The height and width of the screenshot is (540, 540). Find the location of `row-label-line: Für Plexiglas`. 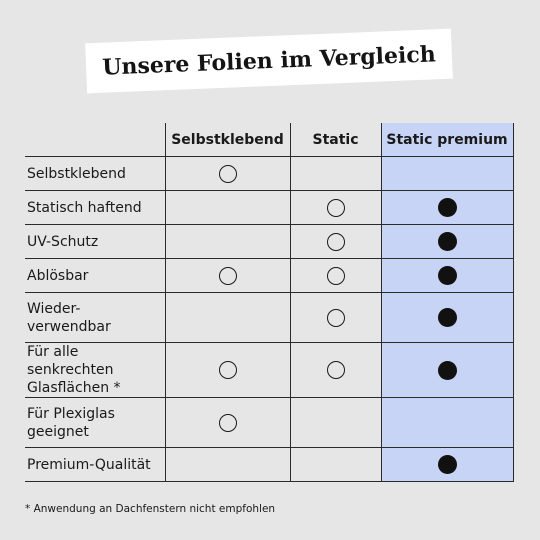

row-label-line: Für Plexiglas is located at coordinates (71, 413).